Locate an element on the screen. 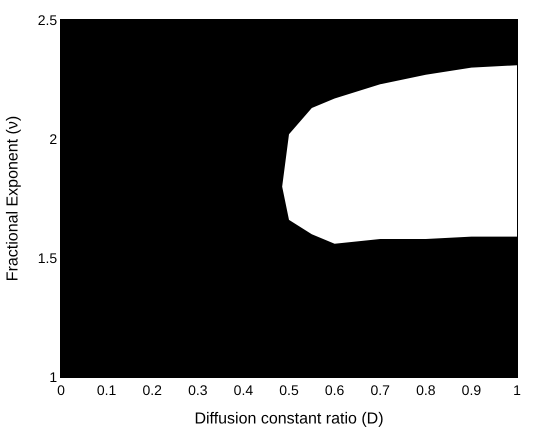  x-tick-label: 0.7 is located at coordinates (380, 390).